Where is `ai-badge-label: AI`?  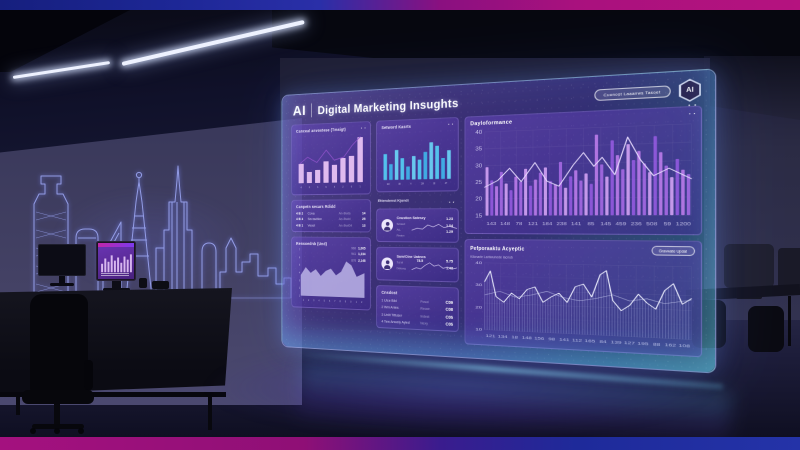
ai-badge-label: AI is located at coordinates (690, 90).